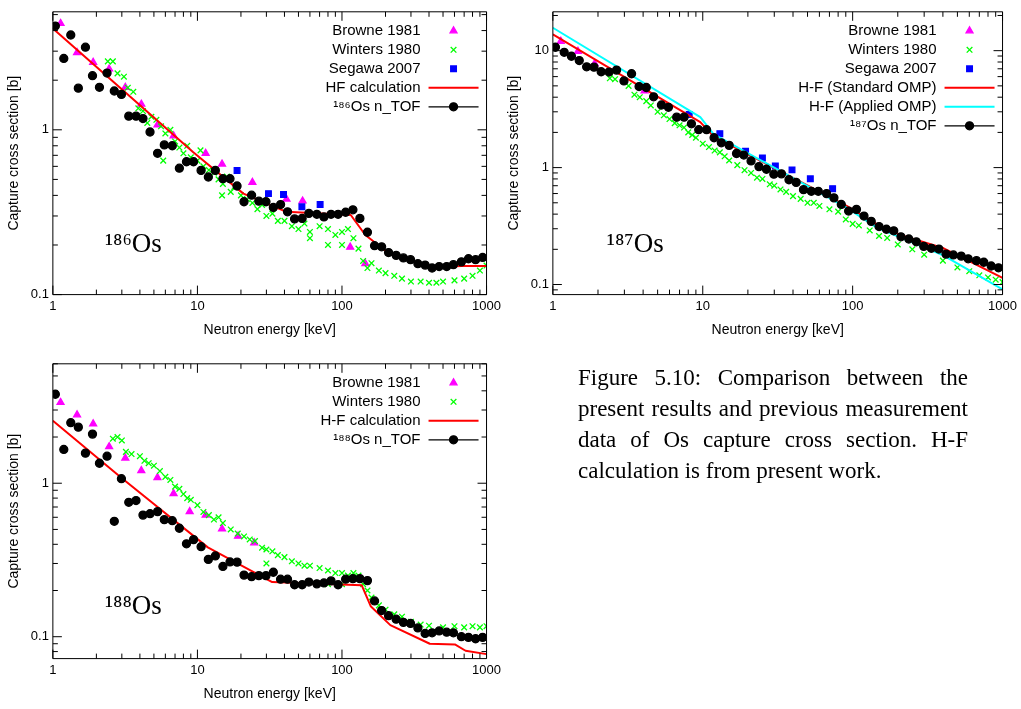 This screenshot has height=709, width=1021. What do you see at coordinates (133, 243) in the screenshot?
I see `annotation: ¹⁸⁶Os` at bounding box center [133, 243].